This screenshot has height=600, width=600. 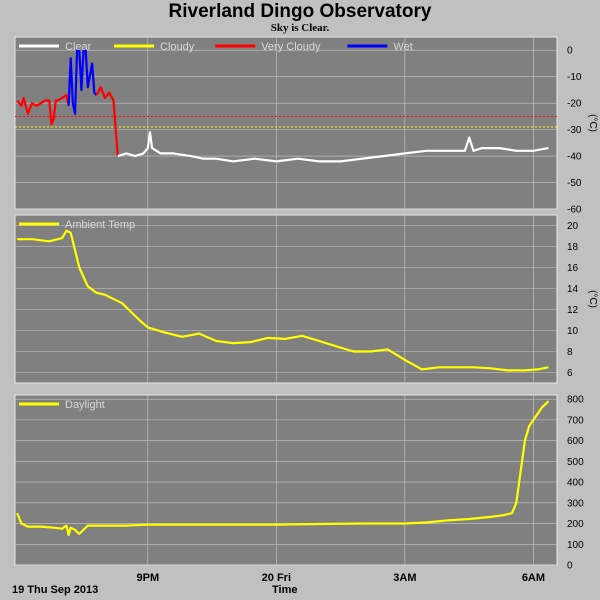 I want to click on y-tick-label-daylight: 300, so click(x=575, y=503).